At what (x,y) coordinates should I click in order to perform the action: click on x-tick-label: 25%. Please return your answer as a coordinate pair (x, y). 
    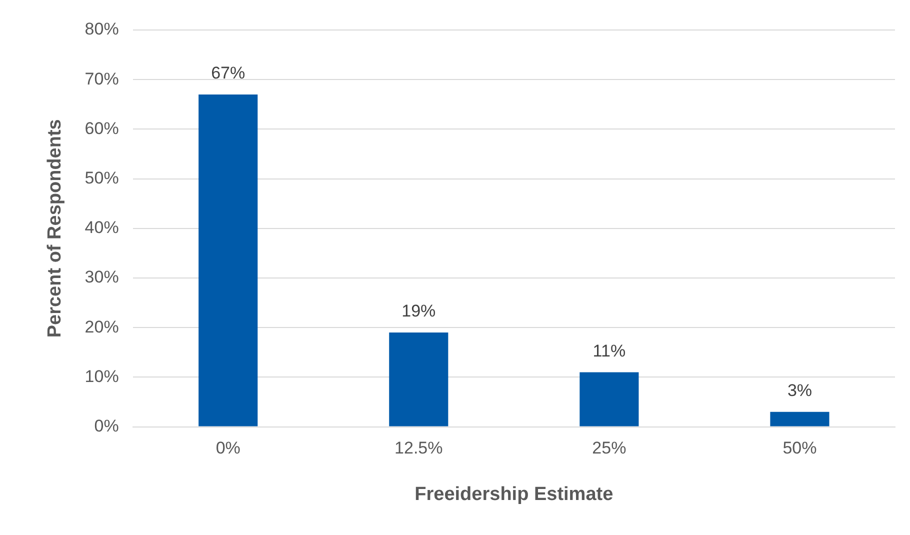
    Looking at the image, I should click on (609, 448).